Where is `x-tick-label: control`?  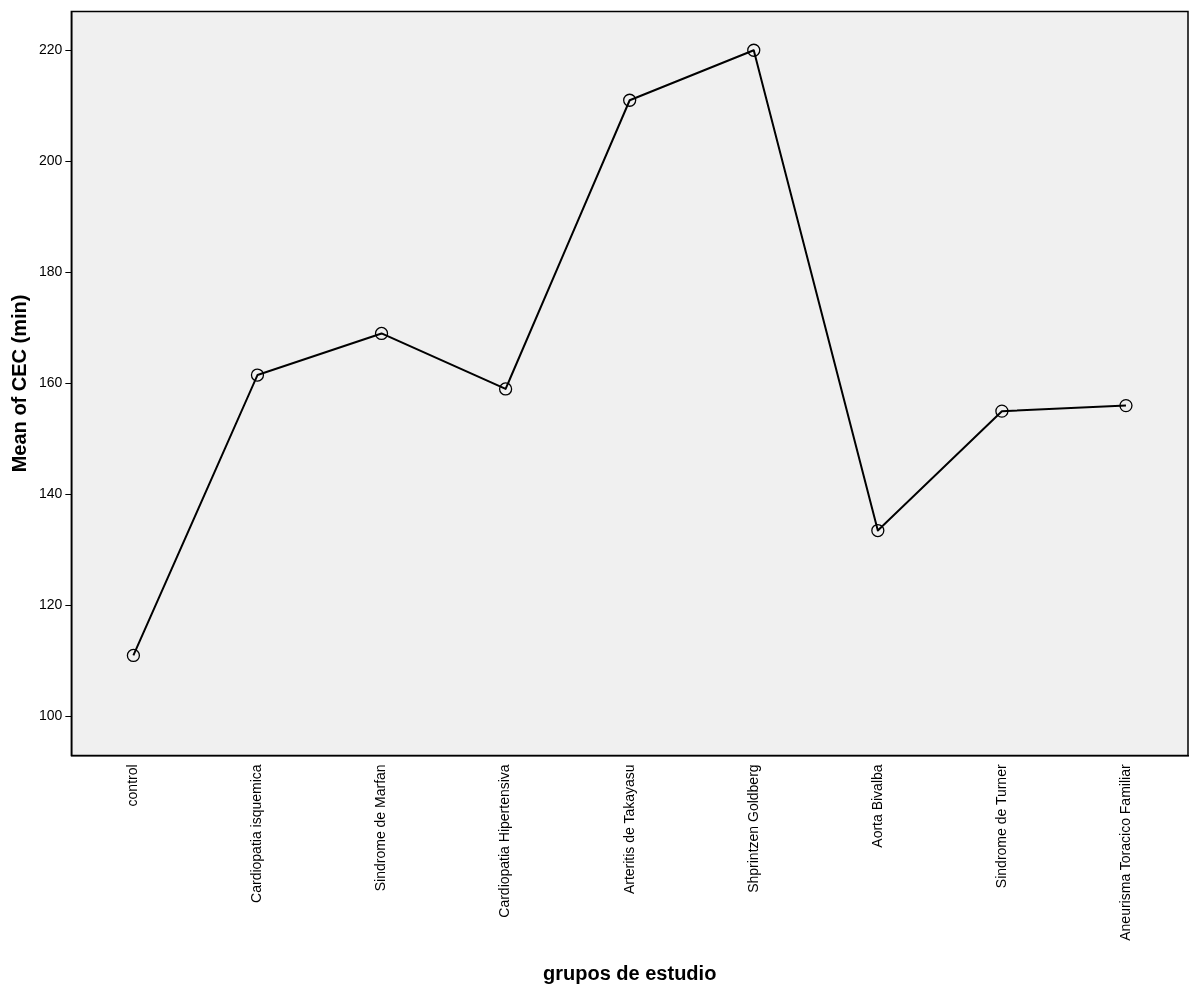 x-tick-label: control is located at coordinates (132, 785).